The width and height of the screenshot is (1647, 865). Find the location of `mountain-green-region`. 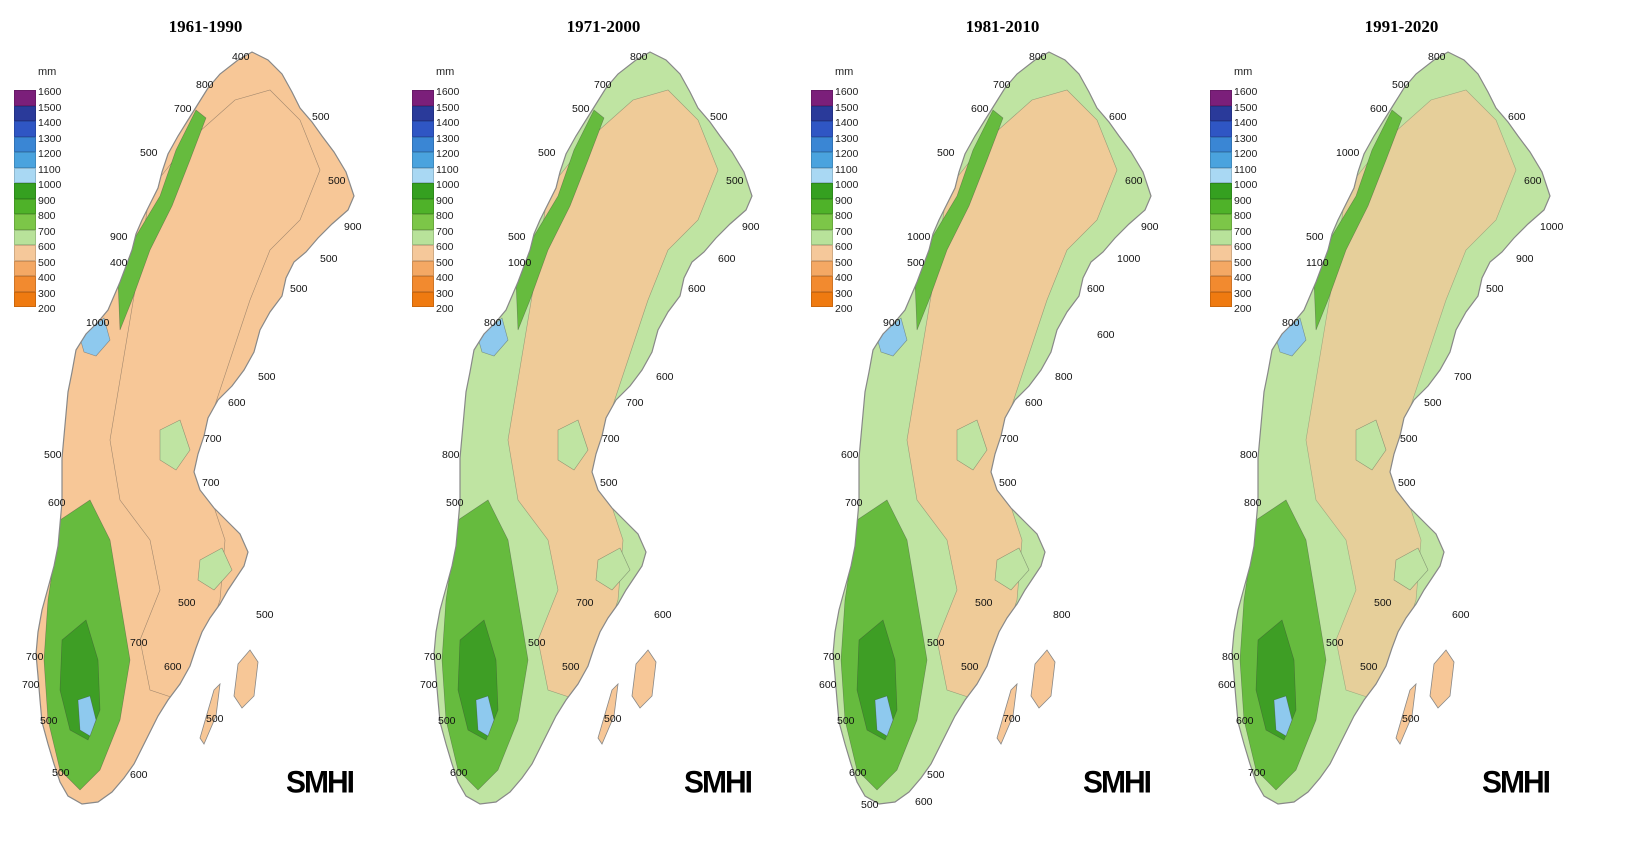

mountain-green-region is located at coordinates (959, 220).